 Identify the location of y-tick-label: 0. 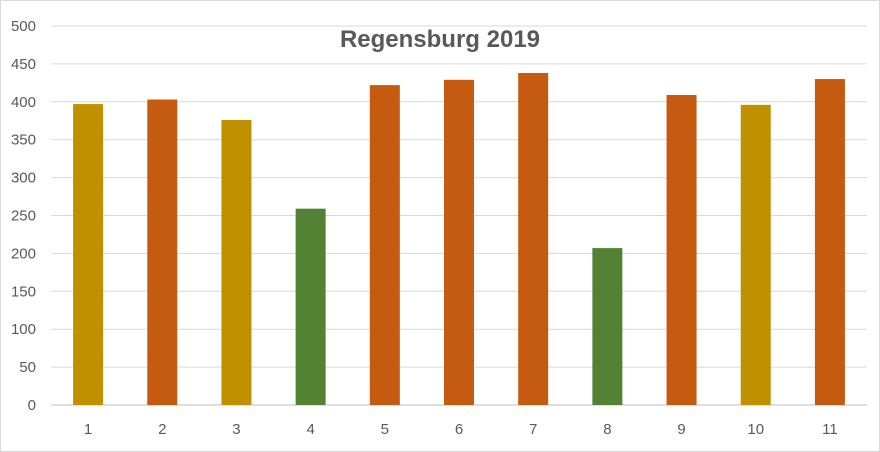
(32, 405).